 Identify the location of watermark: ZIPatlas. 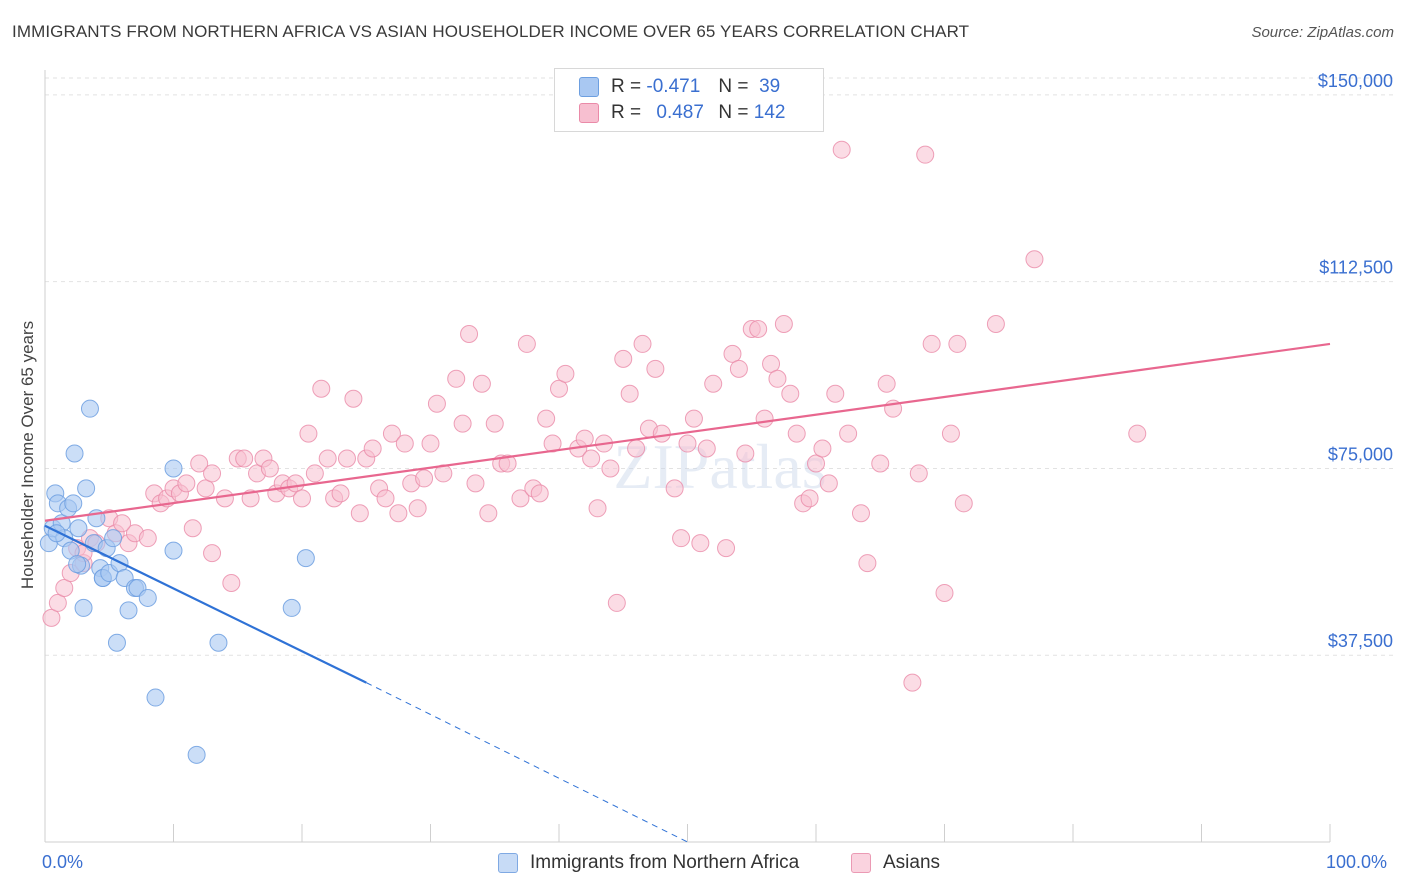
(719, 466).